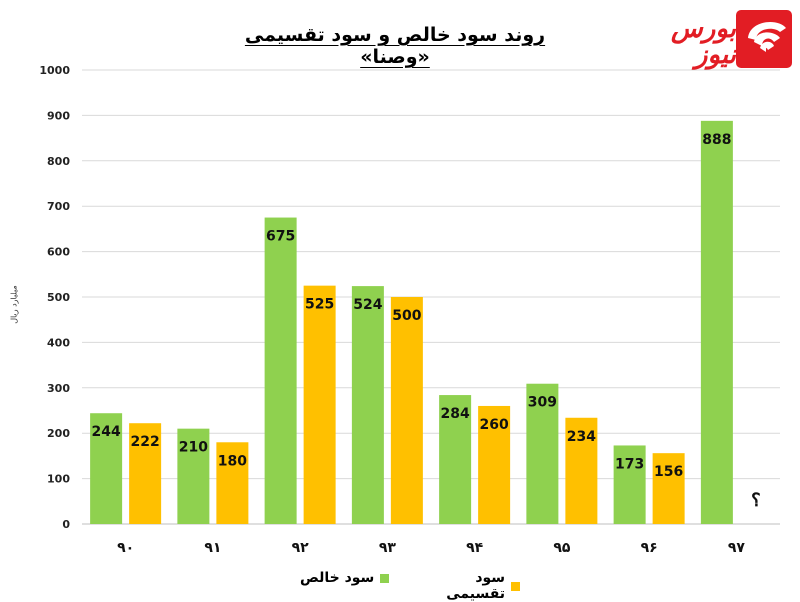 This screenshot has width=800, height=602. Describe the element at coordinates (125, 548) in the screenshot. I see `x-tick-label: ۹۰` at that location.